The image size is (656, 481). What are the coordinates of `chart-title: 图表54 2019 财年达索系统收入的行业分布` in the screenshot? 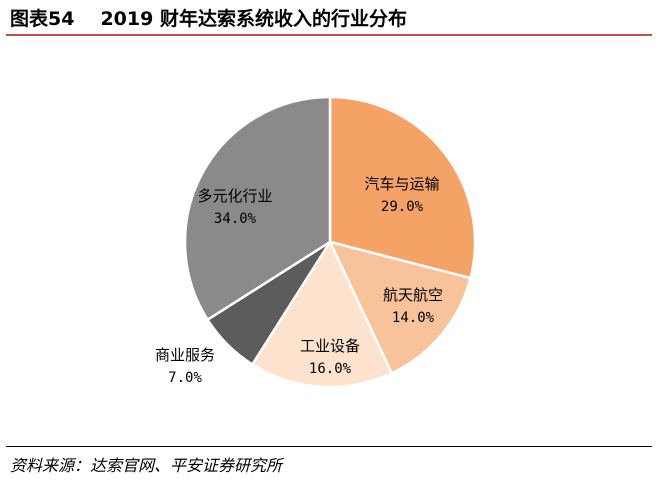 It's located at (208, 17).